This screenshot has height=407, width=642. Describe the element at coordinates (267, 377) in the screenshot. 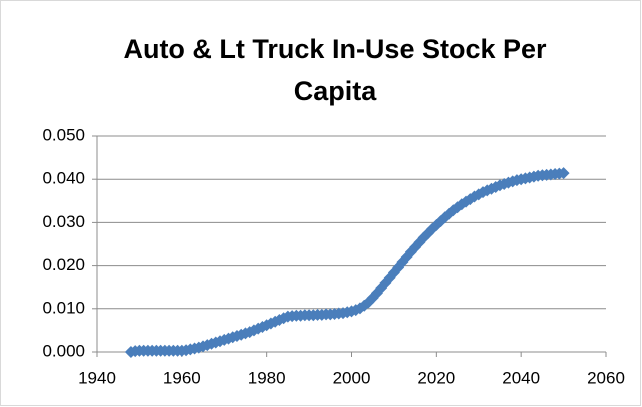

I see `x-tick-label: 1980` at that location.